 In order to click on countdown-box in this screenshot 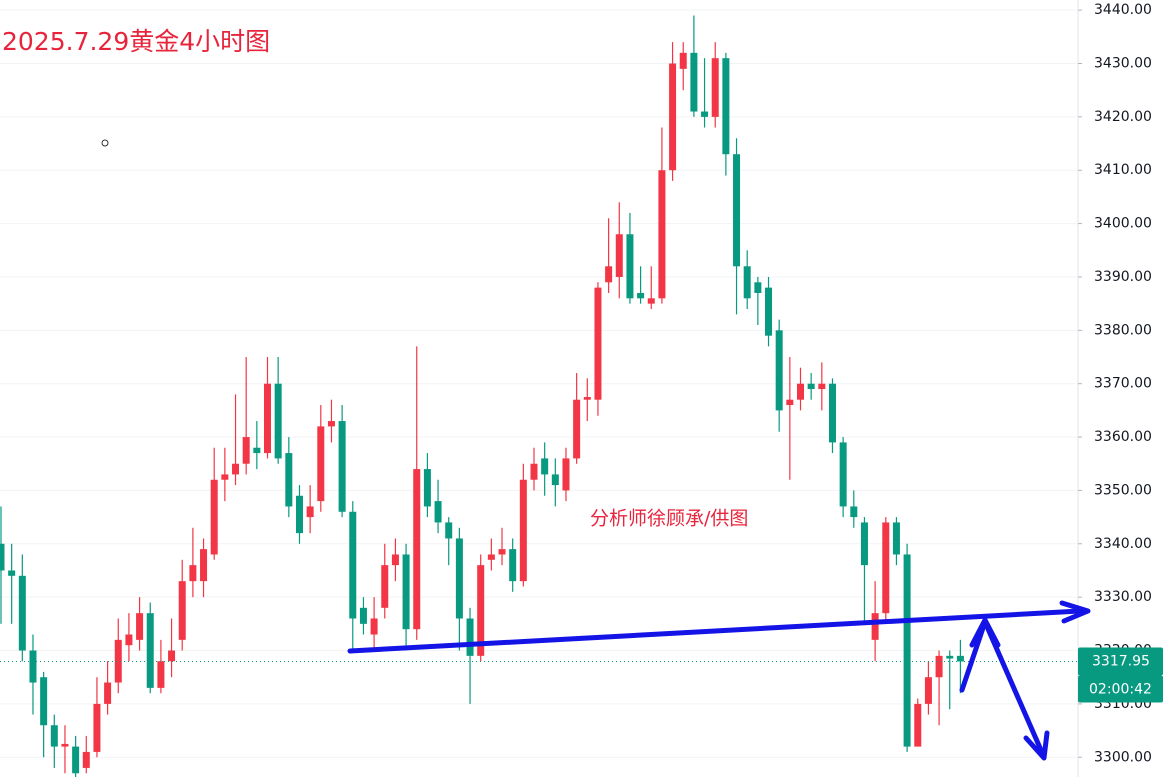, I will do `click(1120, 689)`.